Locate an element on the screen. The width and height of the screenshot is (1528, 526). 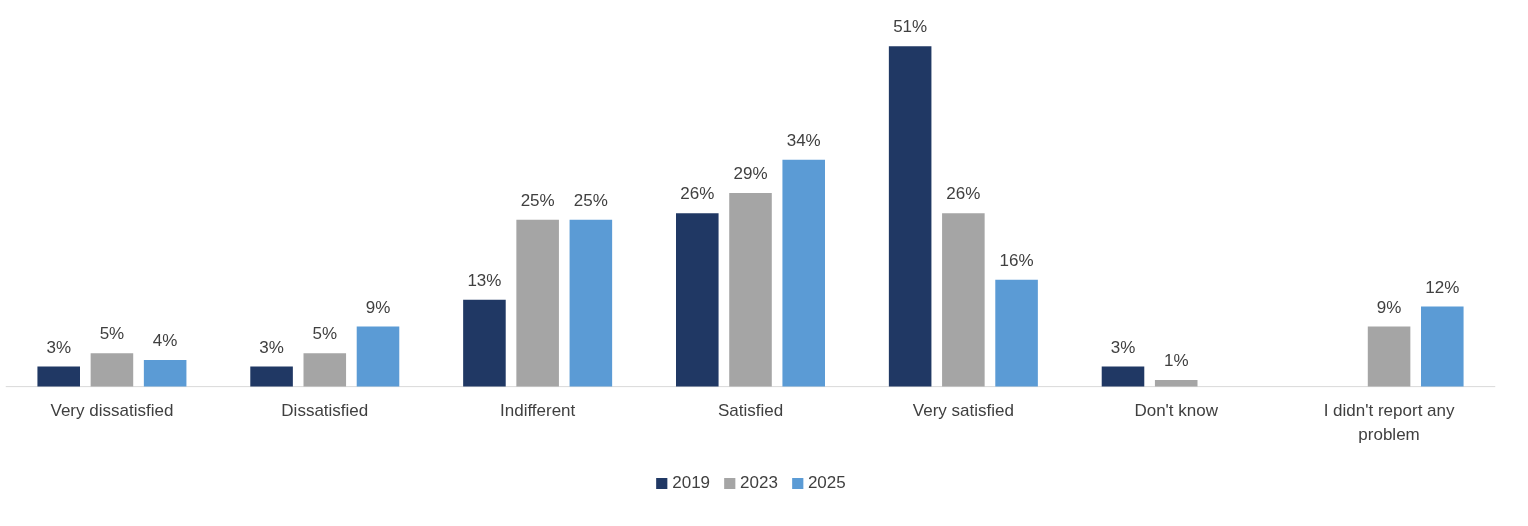
x-tick-label: Very dissatisfied is located at coordinates (112, 410).